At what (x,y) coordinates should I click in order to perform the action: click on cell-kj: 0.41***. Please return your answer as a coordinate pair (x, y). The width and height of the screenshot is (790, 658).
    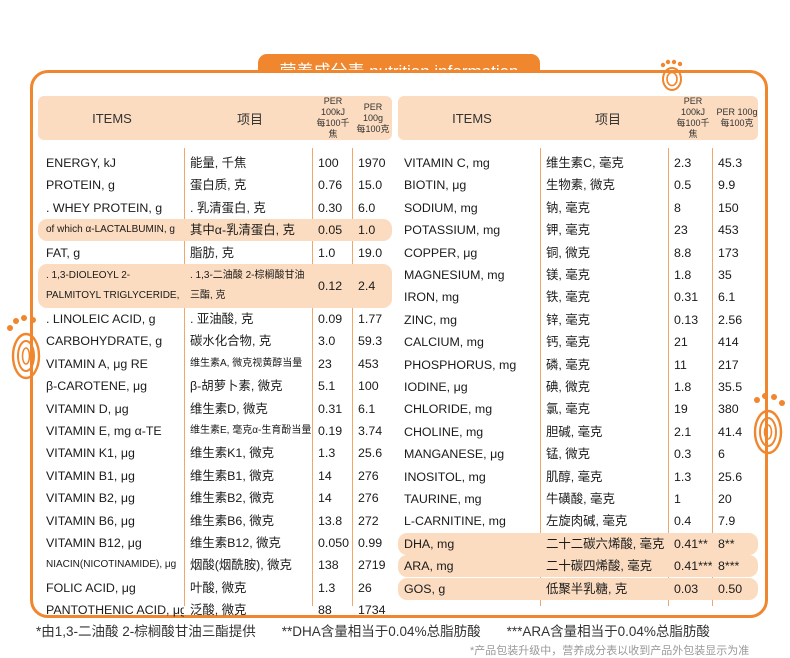
    Looking at the image, I should click on (693, 566).